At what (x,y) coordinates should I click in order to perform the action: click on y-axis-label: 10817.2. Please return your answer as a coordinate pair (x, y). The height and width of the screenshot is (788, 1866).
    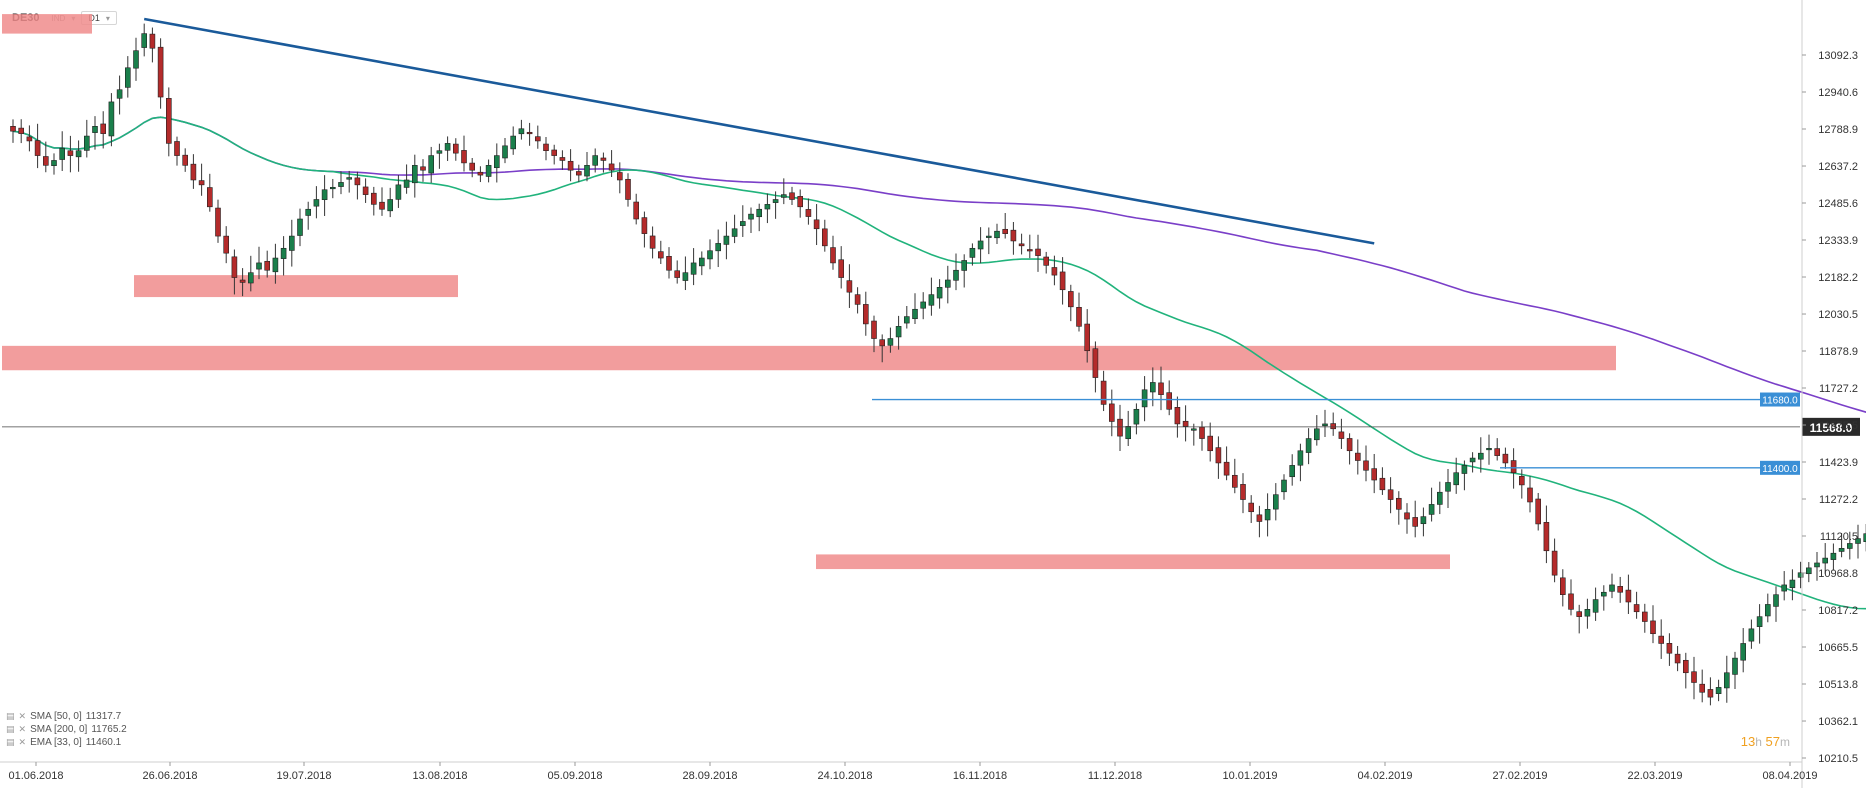
    Looking at the image, I should click on (1838, 611).